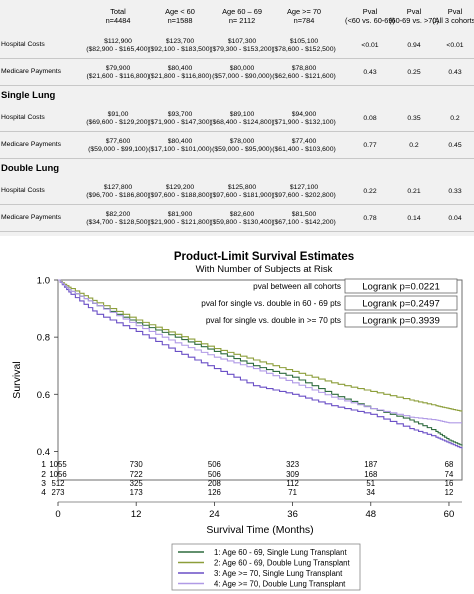 The height and width of the screenshot is (594, 474). I want to click on legend-entry: 2: Age 60 - 69, Double Lung Transplant, so click(282, 563).